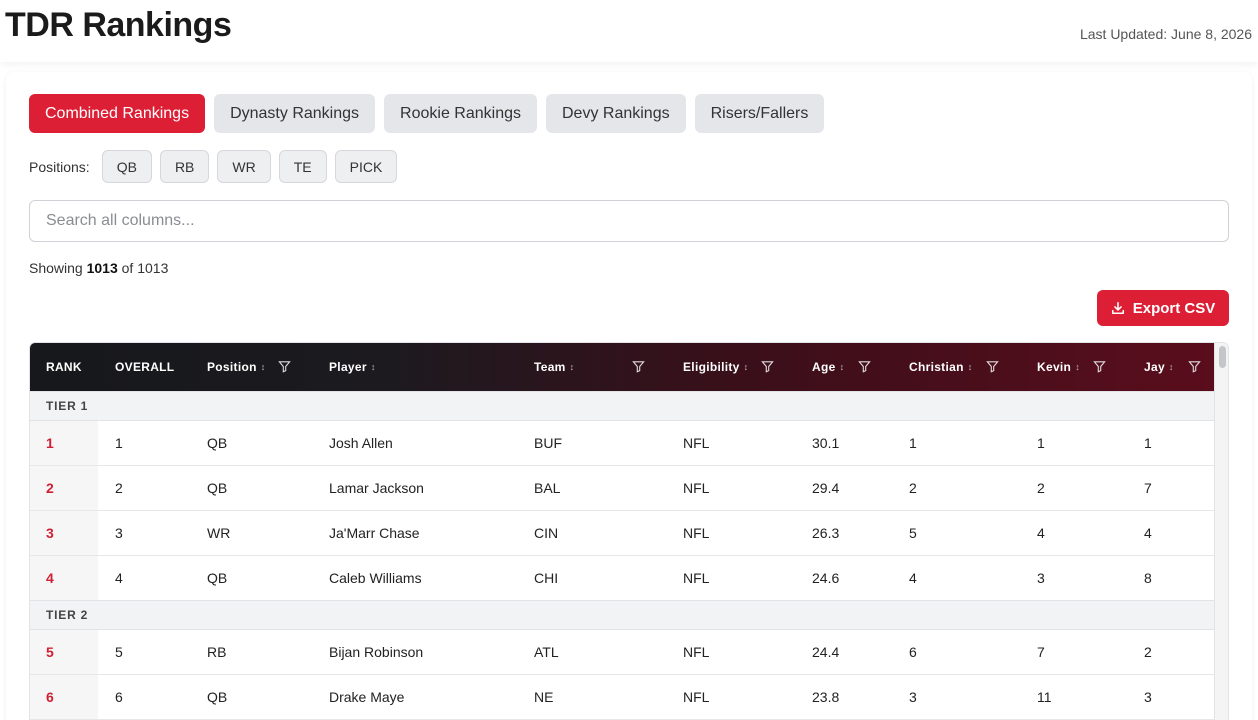 The width and height of the screenshot is (1258, 720). Describe the element at coordinates (1058, 367) in the screenshot. I see `column-header-kevin: Kevin ↕` at that location.